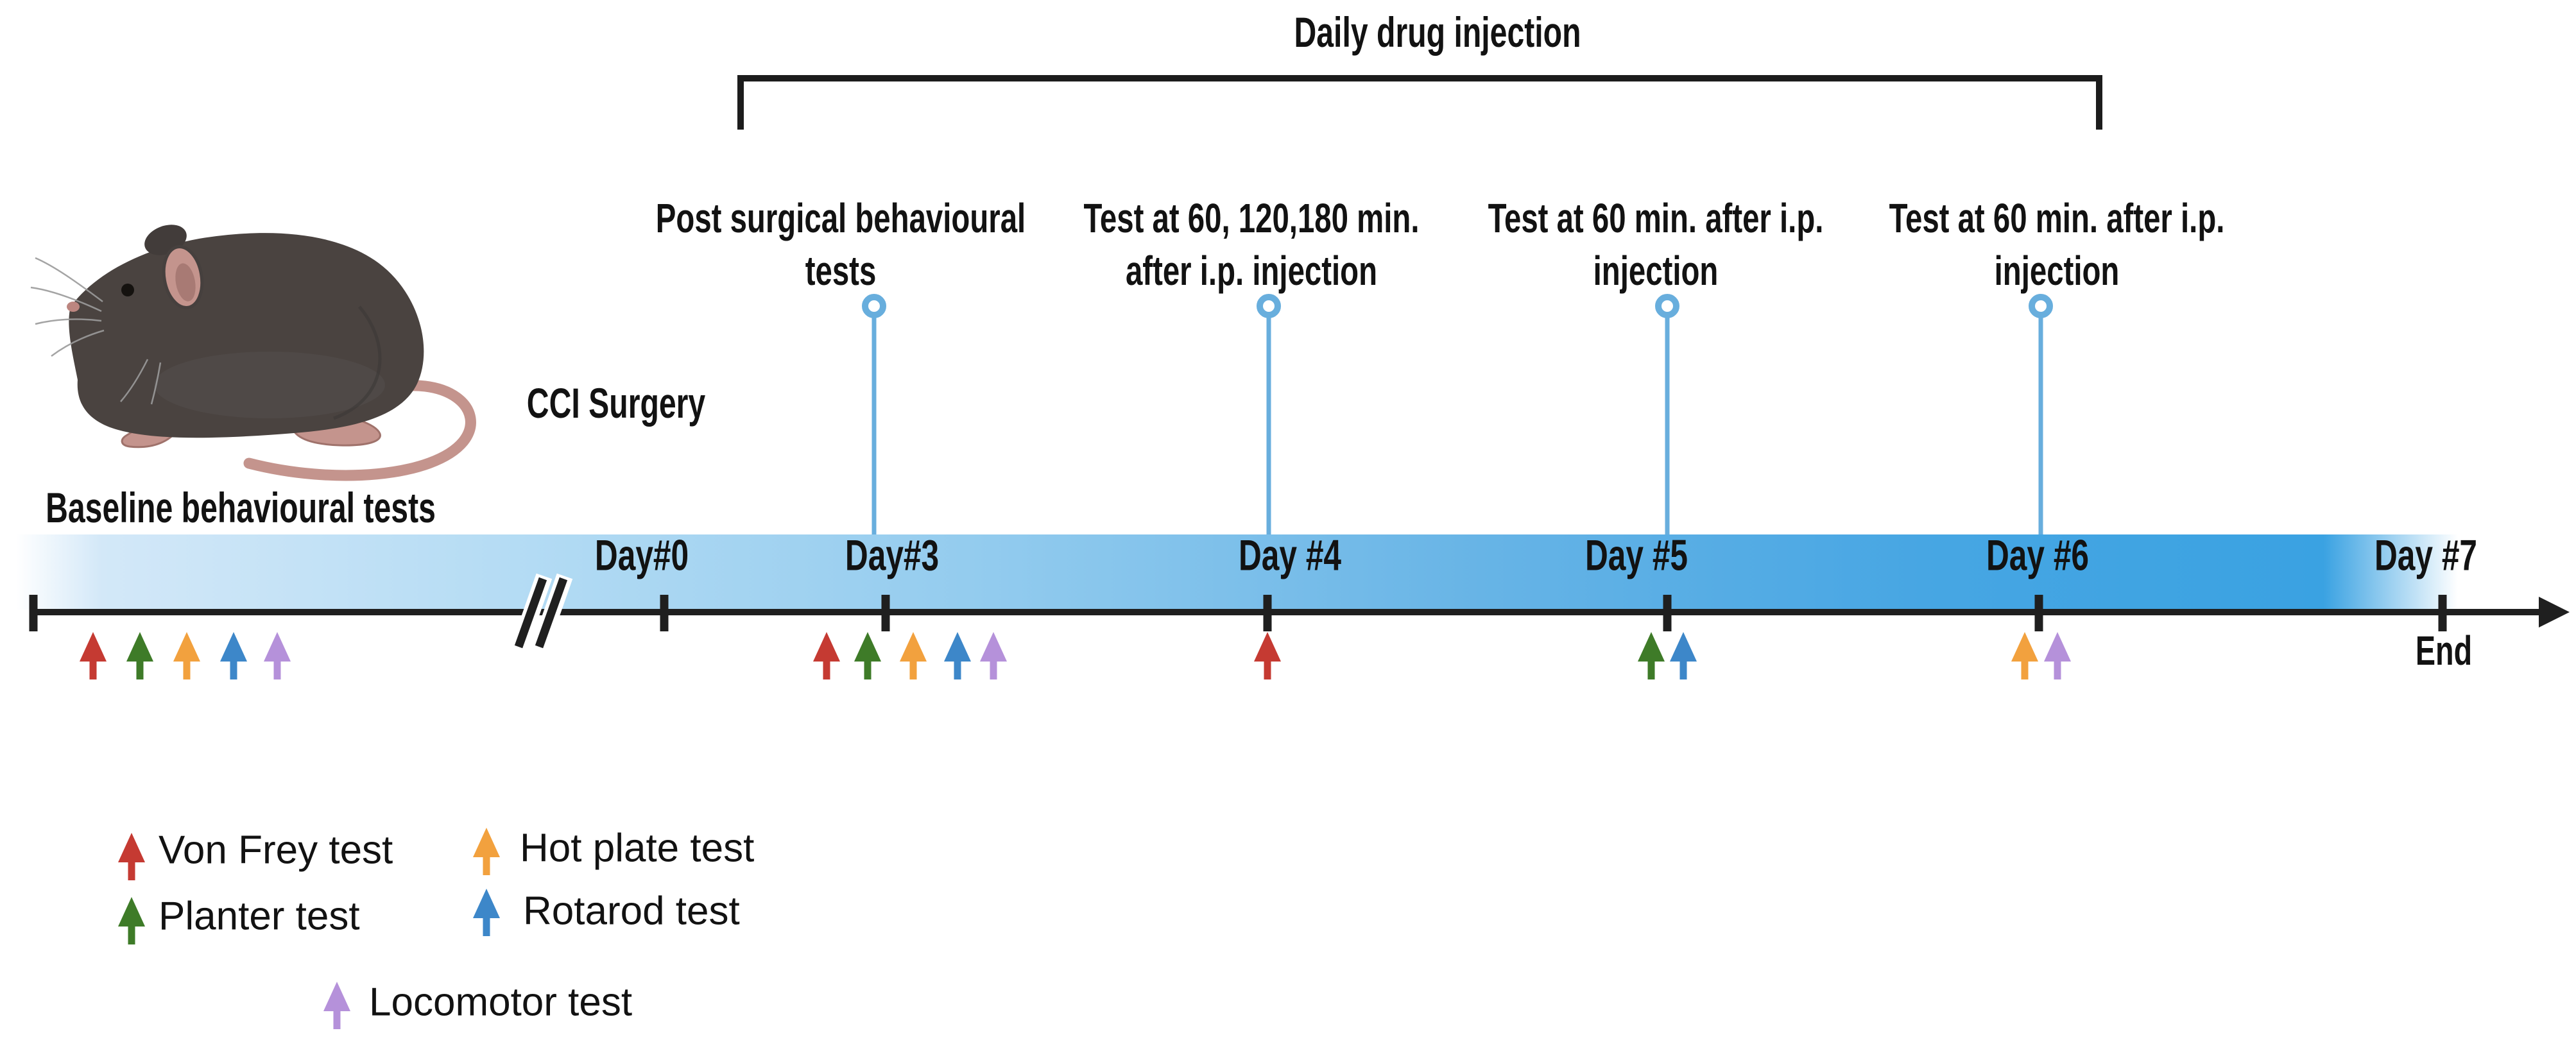  What do you see at coordinates (637, 849) in the screenshot?
I see `legend-label-hot-plate: Hot plate test` at bounding box center [637, 849].